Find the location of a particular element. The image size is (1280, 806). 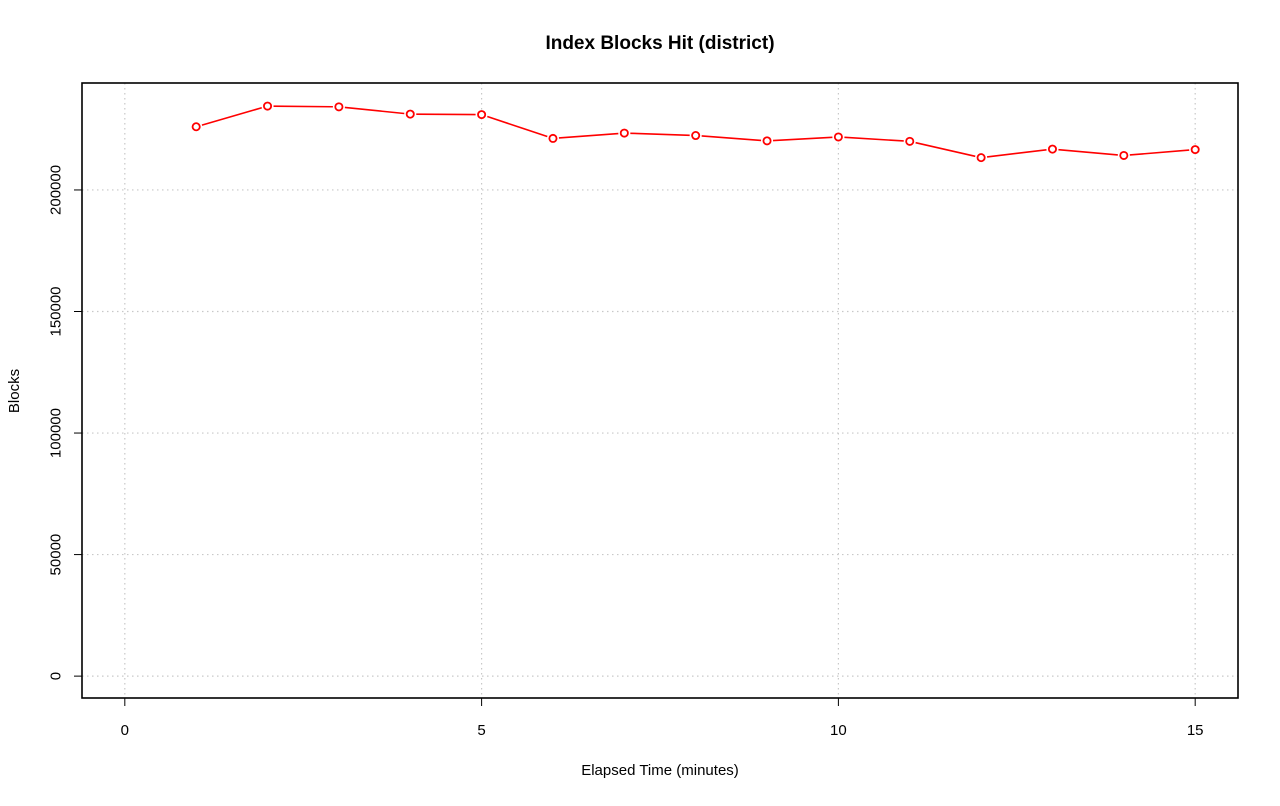

x-tick-label: 10 is located at coordinates (838, 730).